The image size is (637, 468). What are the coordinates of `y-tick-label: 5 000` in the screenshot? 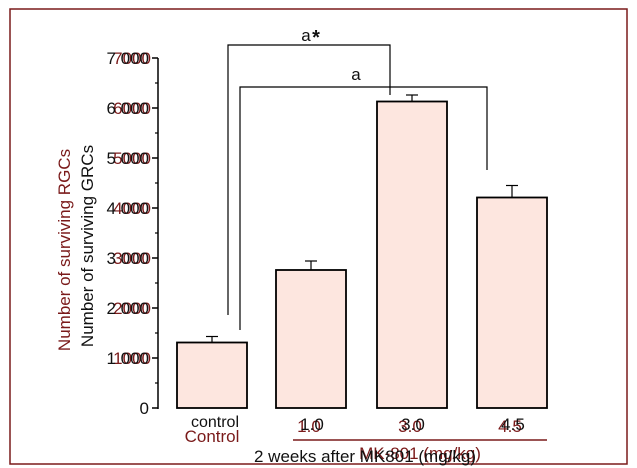 It's located at (127, 158).